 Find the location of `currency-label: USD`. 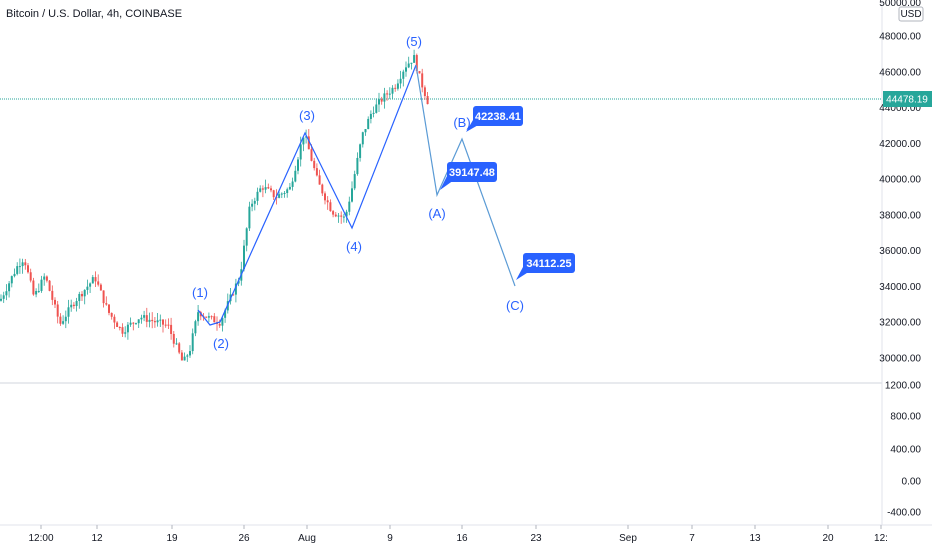

currency-label: USD is located at coordinates (910, 14).